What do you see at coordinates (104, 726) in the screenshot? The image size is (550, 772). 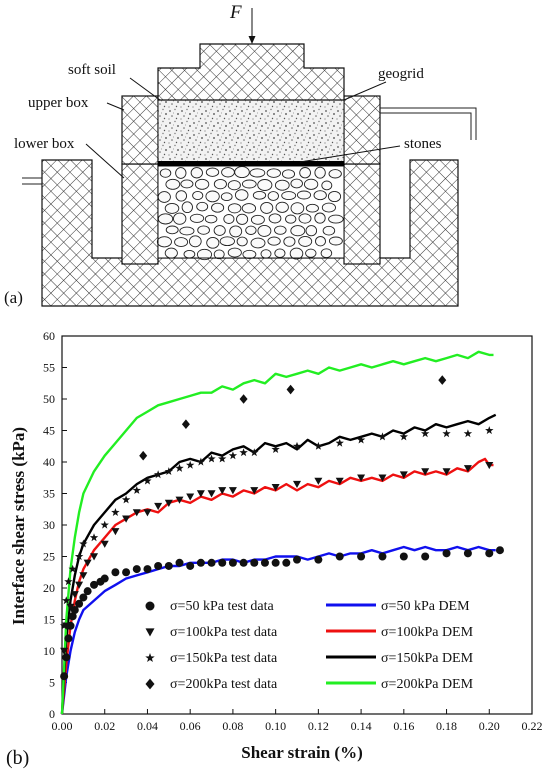 I see `x-tick-label: 0.02` at bounding box center [104, 726].